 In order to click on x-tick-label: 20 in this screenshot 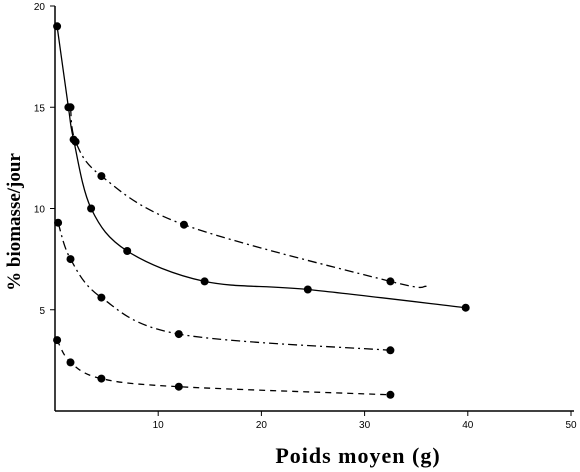, I will do `click(262, 425)`.